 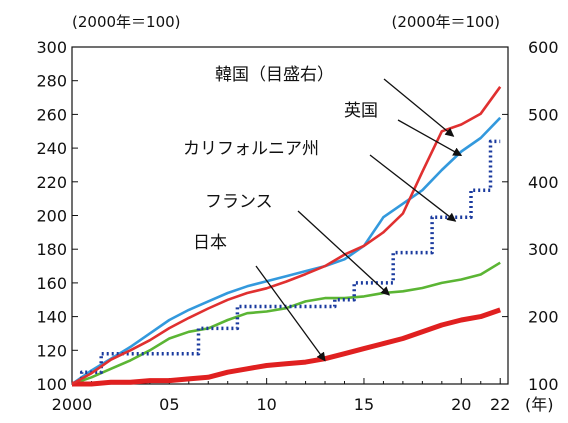 I want to click on y-right-tick-label: 200, so click(x=543, y=317).